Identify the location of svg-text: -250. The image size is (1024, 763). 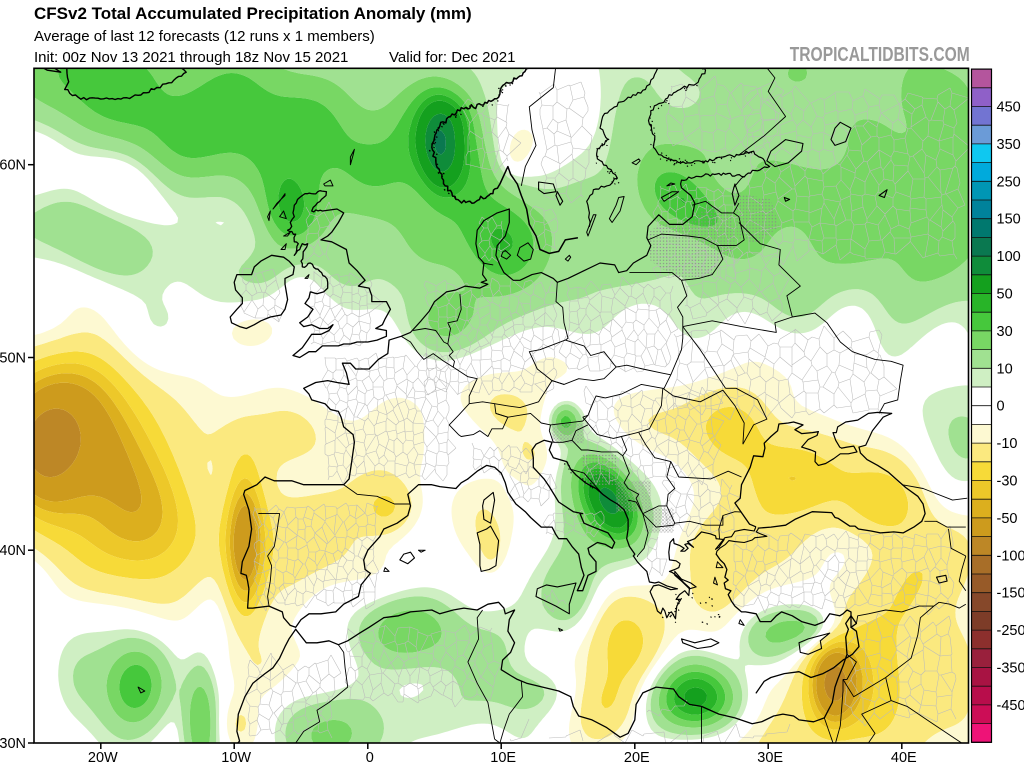
(1010, 631).